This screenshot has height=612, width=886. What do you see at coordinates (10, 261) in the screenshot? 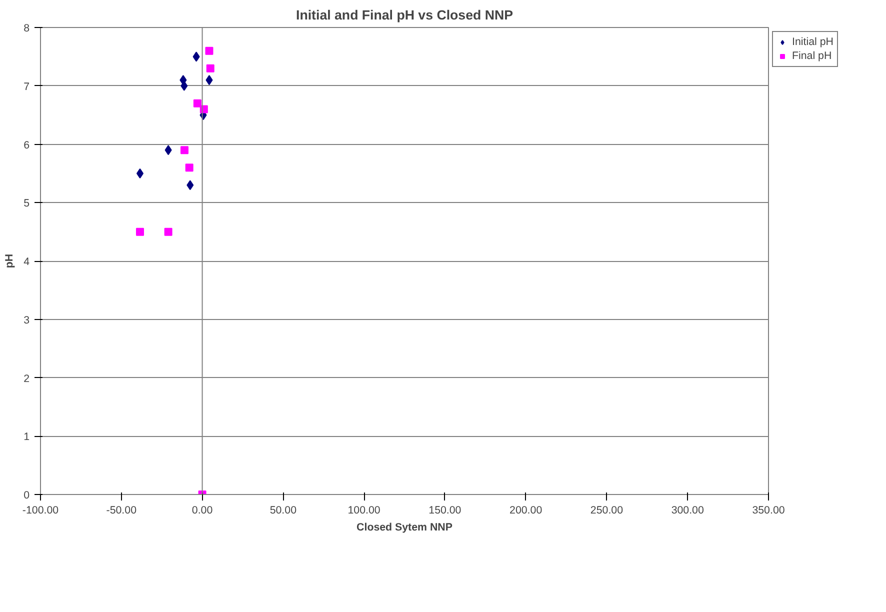
I see `y-axis-title: pH` at bounding box center [10, 261].